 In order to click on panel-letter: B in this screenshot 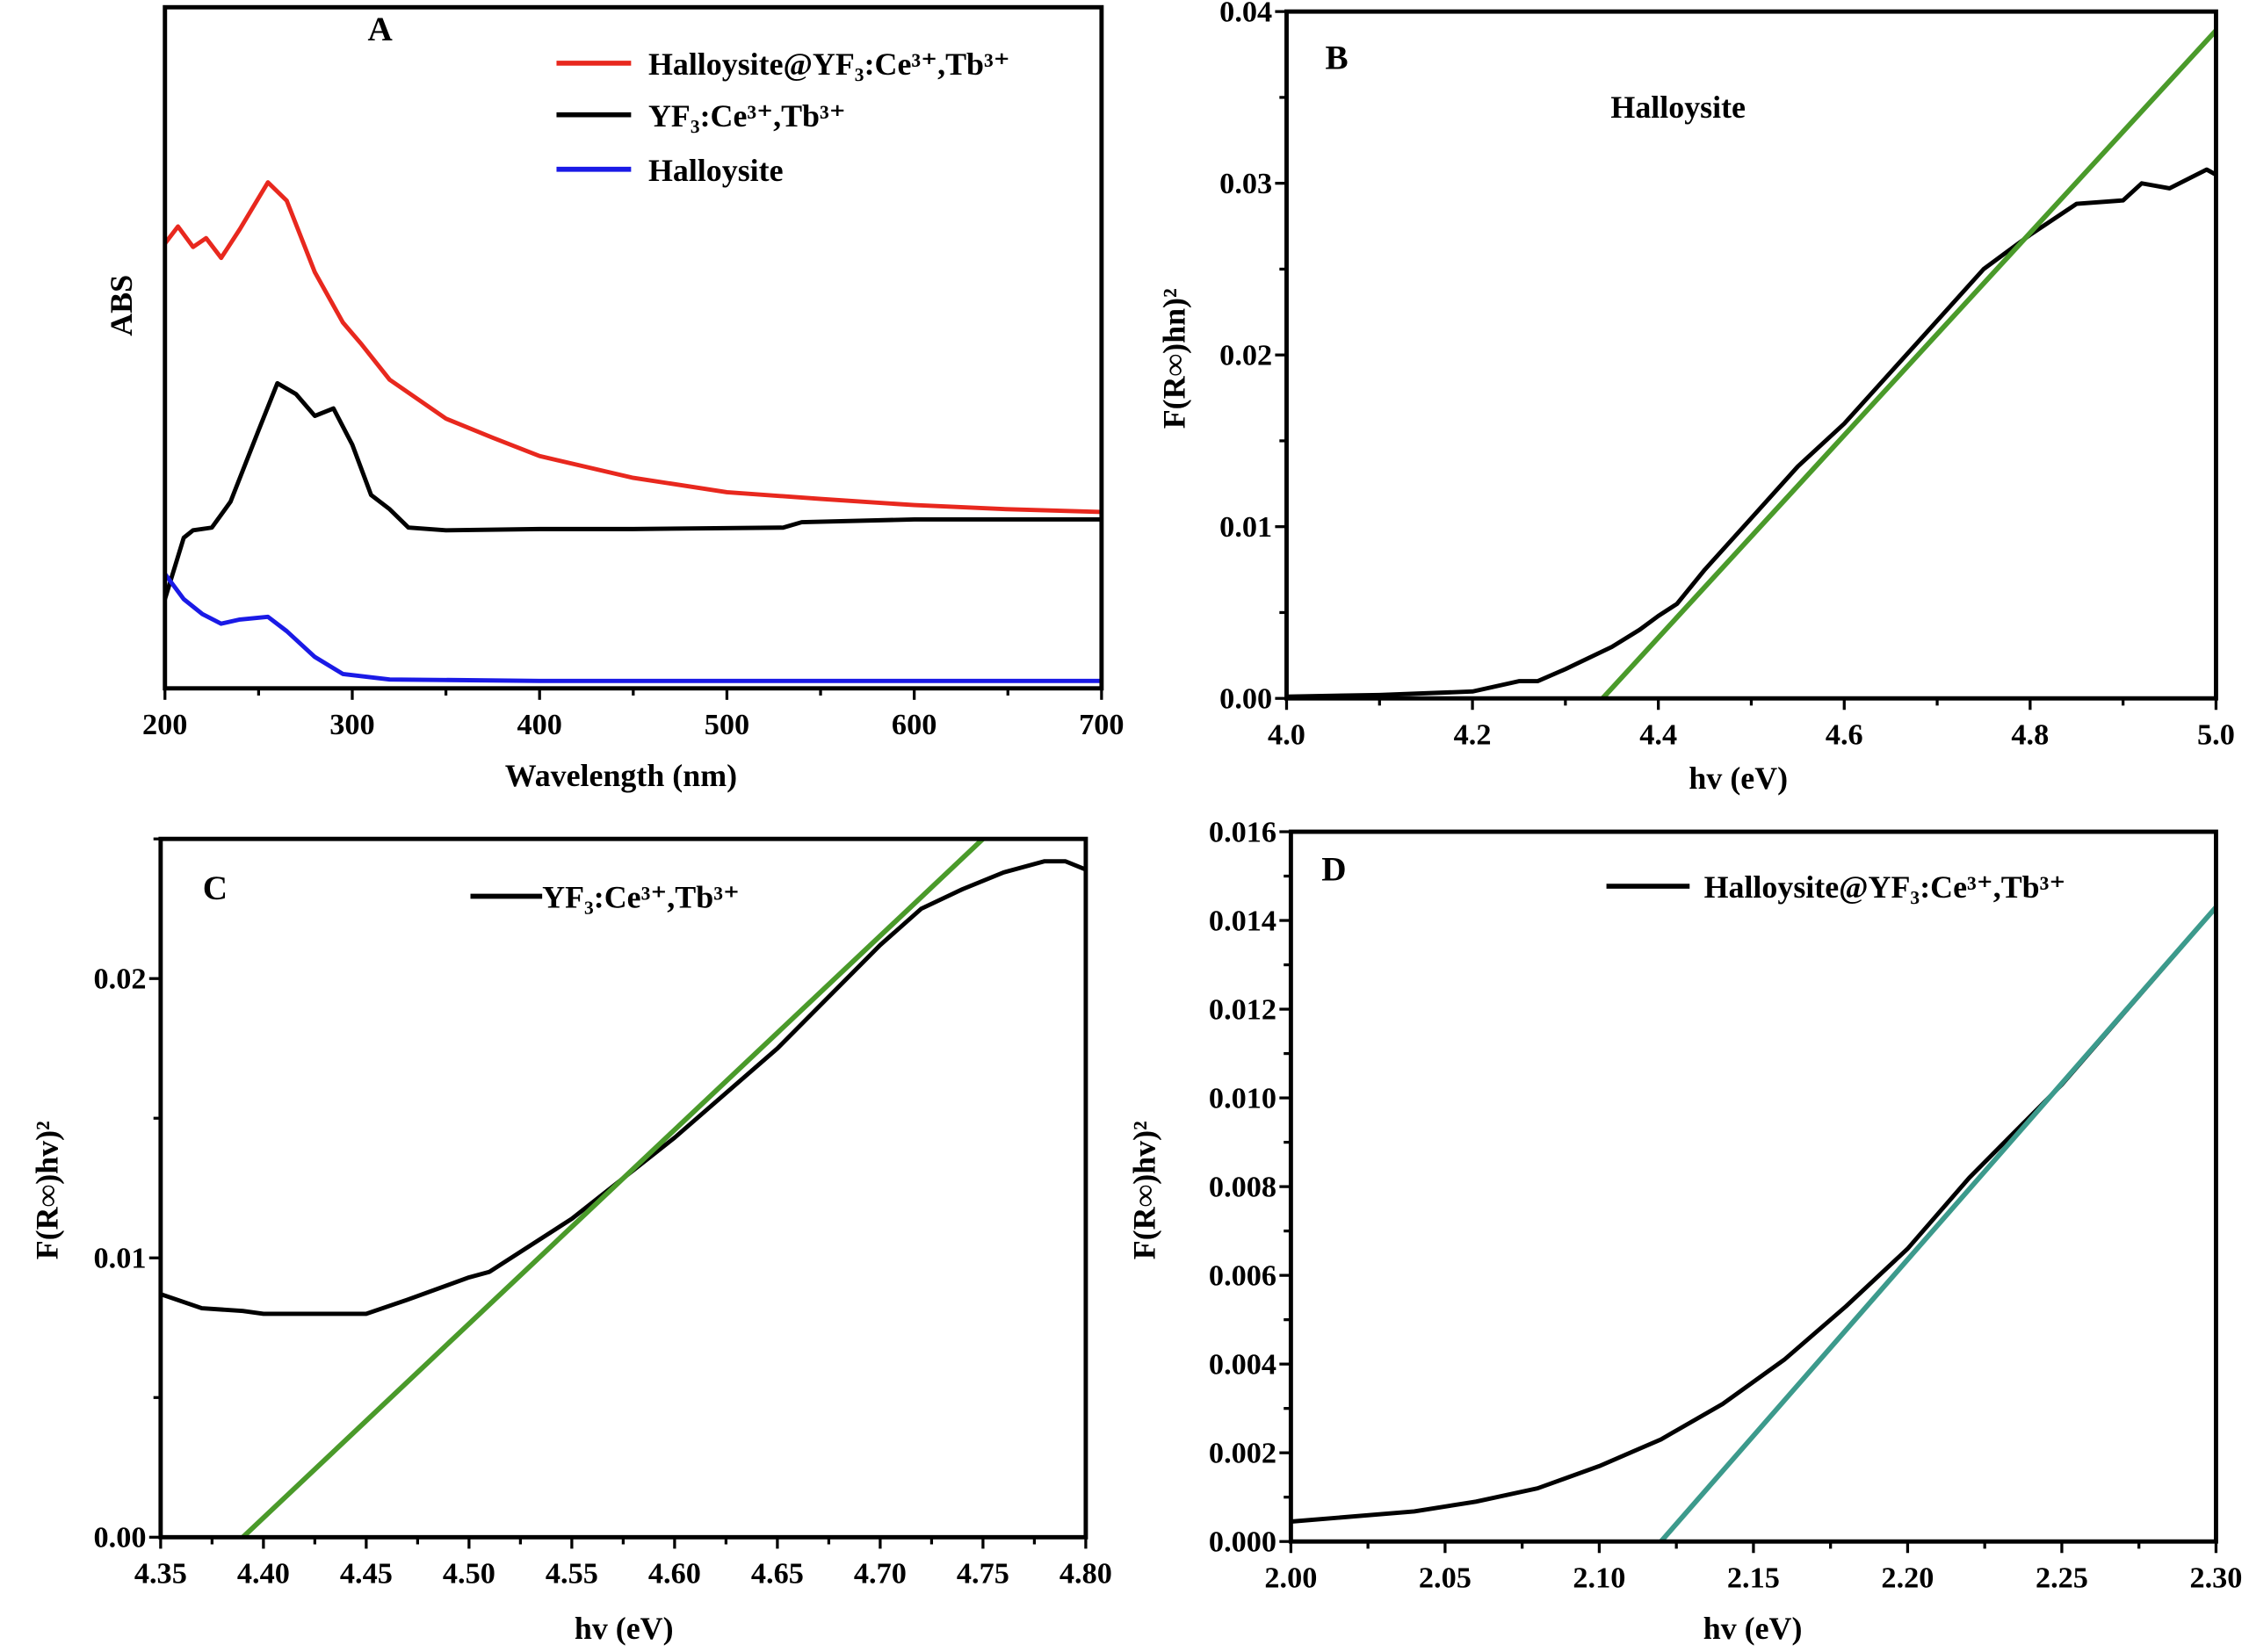, I will do `click(1337, 57)`.